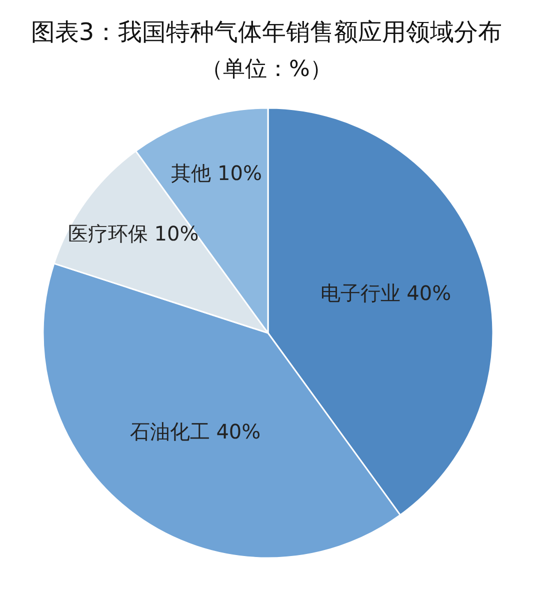  I want to click on slice-label: 电子行业 40%, so click(386, 293).